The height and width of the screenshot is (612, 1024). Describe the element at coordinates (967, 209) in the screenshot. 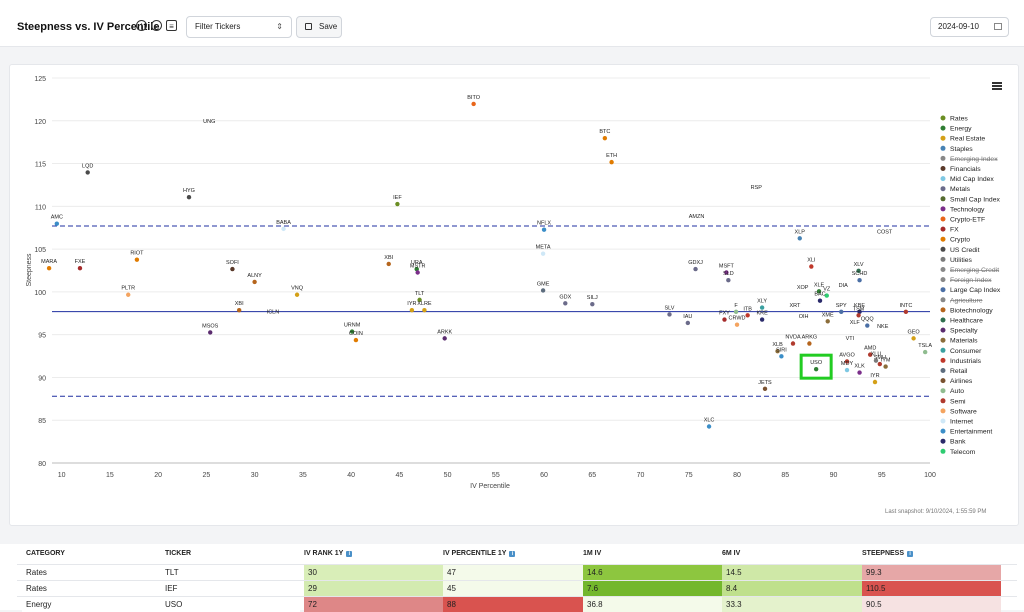

I see `legend-item: Technology` at that location.